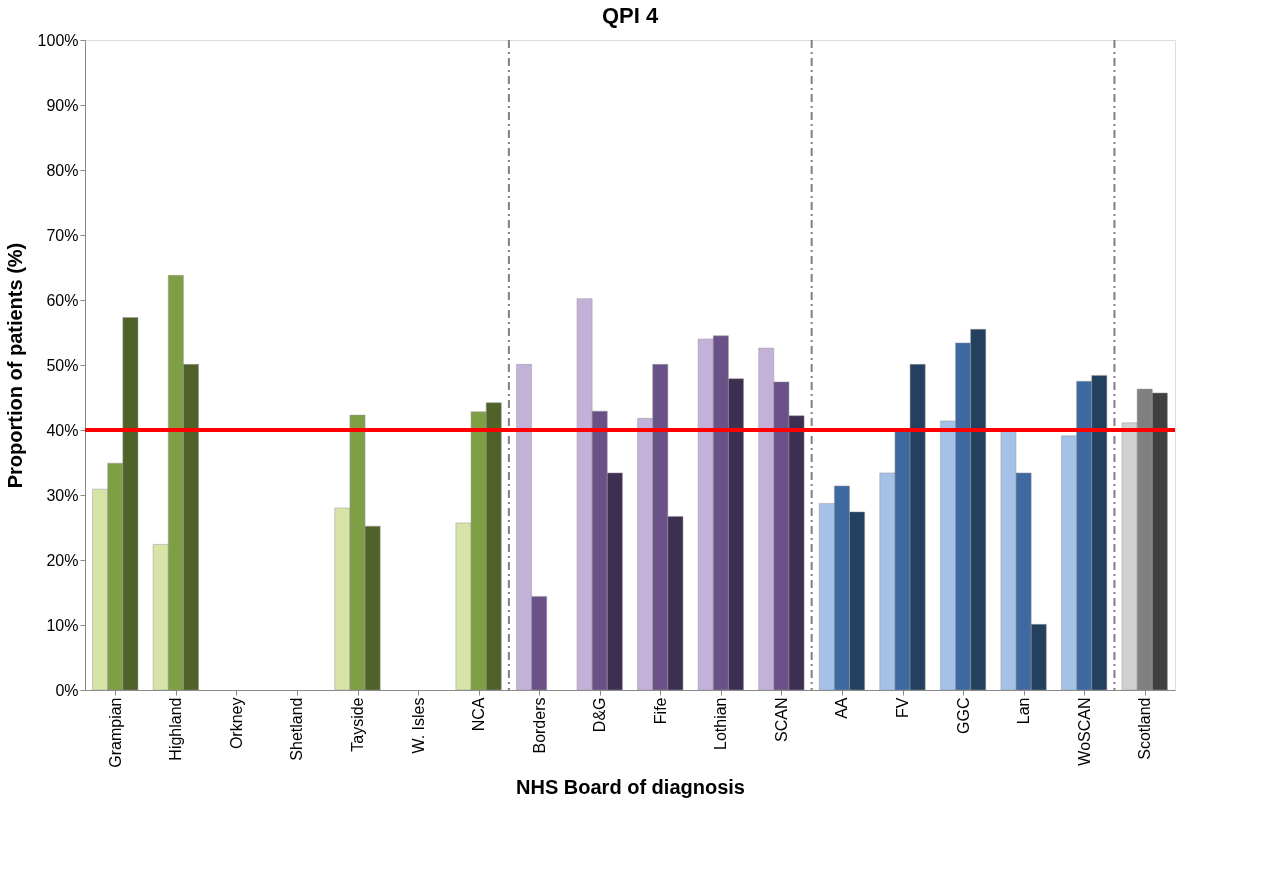 This screenshot has height=882, width=1279. I want to click on x-tick-label: Fife, so click(660, 711).